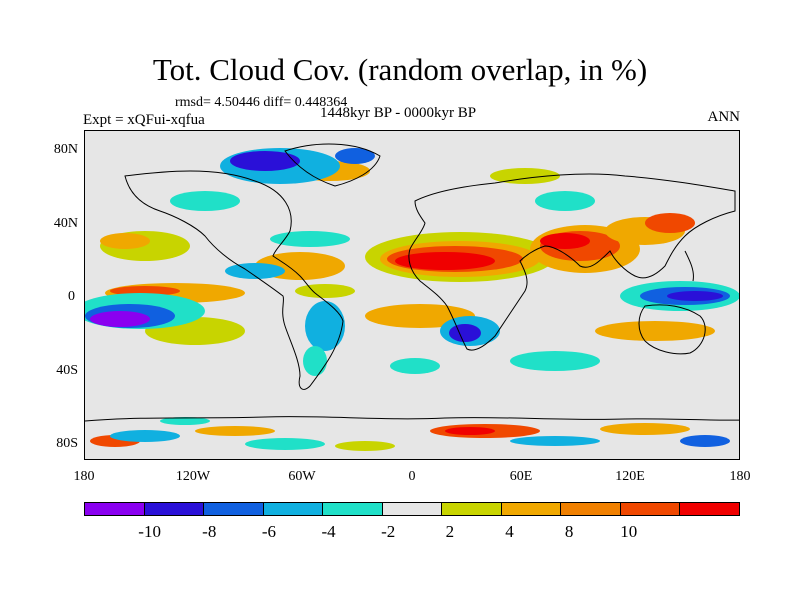 Image resolution: width=800 pixels, height=600 pixels. Describe the element at coordinates (261, 102) in the screenshot. I see `rmsd-diff-stats: rmsd= 4.50446 diff= 0.448364` at that location.